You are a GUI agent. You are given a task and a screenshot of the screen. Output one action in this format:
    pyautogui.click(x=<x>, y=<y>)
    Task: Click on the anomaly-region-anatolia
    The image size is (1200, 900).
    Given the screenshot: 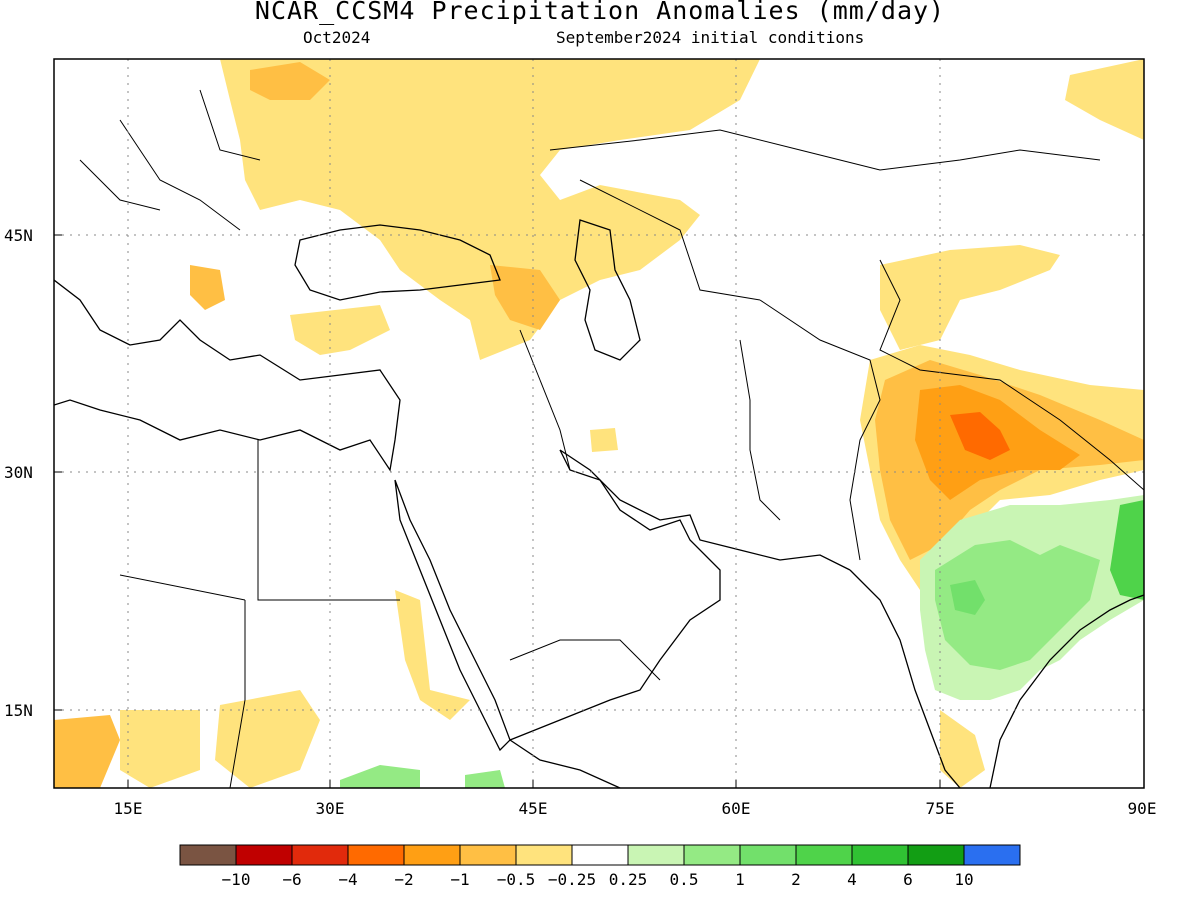 What is the action you would take?
    pyautogui.click(x=340, y=330)
    